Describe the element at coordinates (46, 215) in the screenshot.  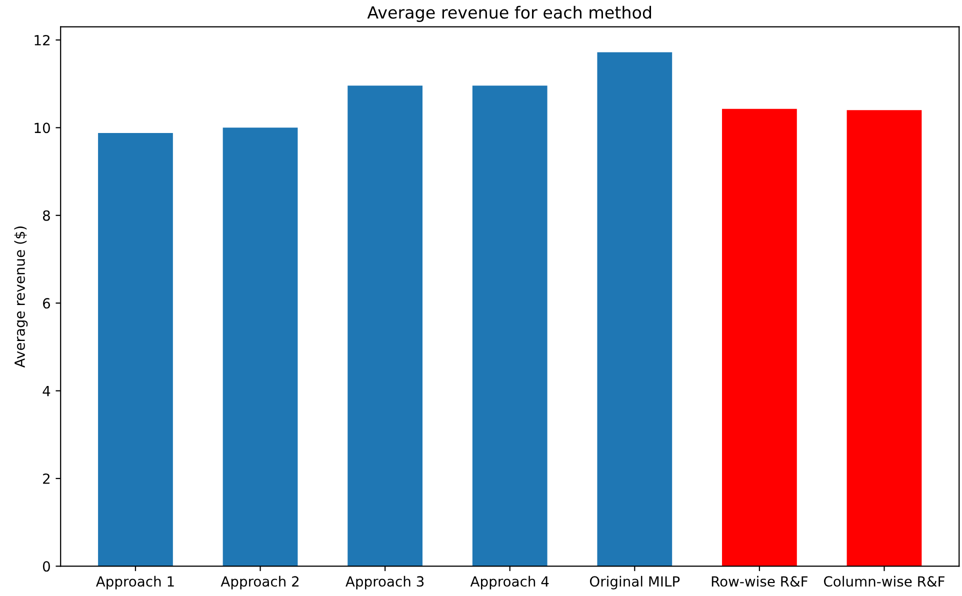
I see `y-tick-label: 8` at that location.